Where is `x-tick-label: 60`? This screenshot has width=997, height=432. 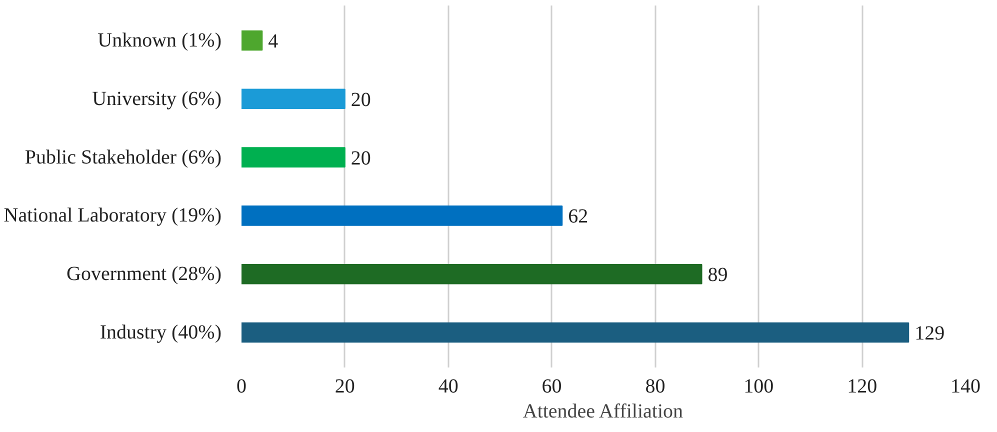
x-tick-label: 60 is located at coordinates (552, 387).